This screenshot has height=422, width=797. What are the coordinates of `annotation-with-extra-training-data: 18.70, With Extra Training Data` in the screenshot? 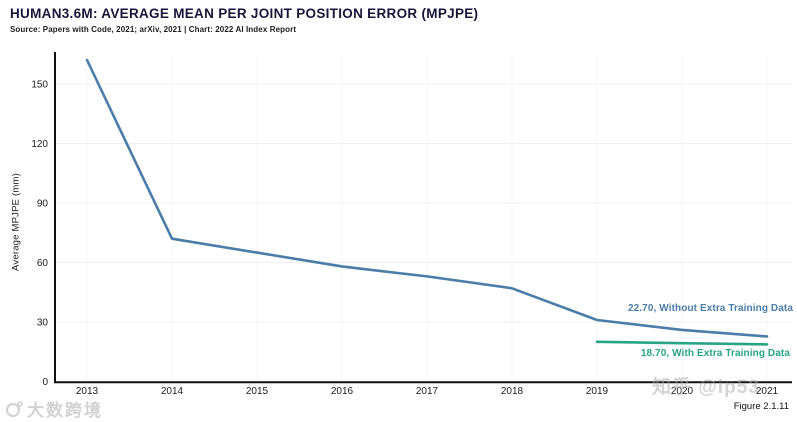 It's located at (715, 353).